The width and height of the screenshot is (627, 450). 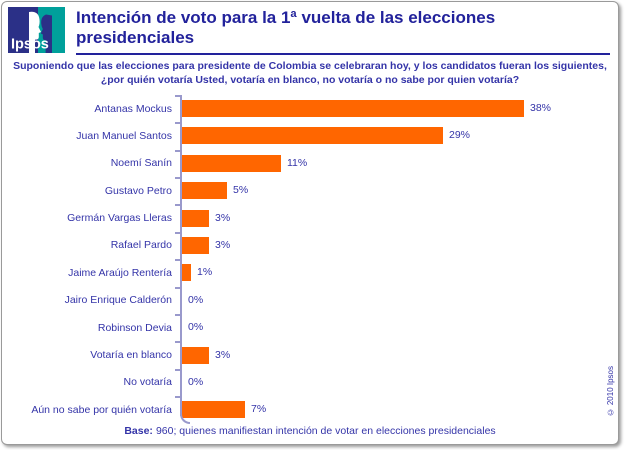 I want to click on category-label: Aún no sabe por quién votaría, so click(x=101, y=409).